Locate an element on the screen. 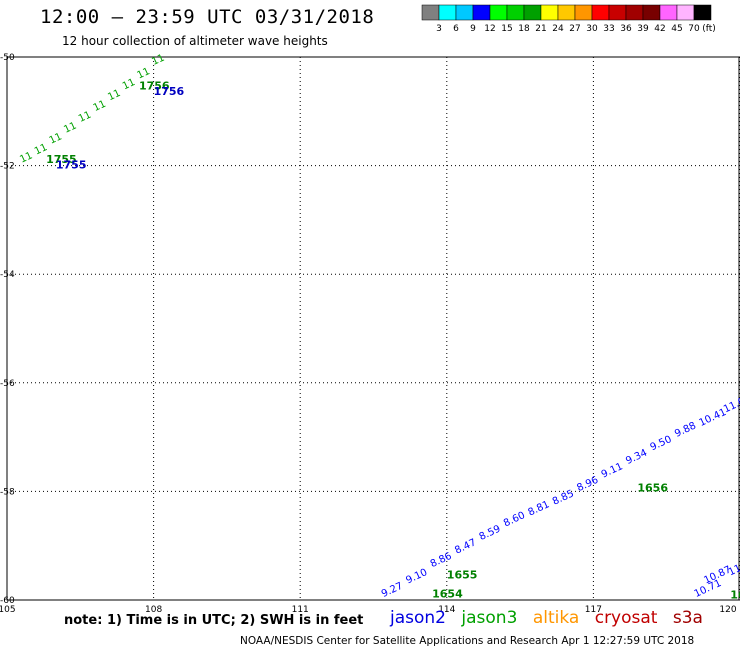 The width and height of the screenshot is (740, 650). colorbar-label: 18 is located at coordinates (524, 29).